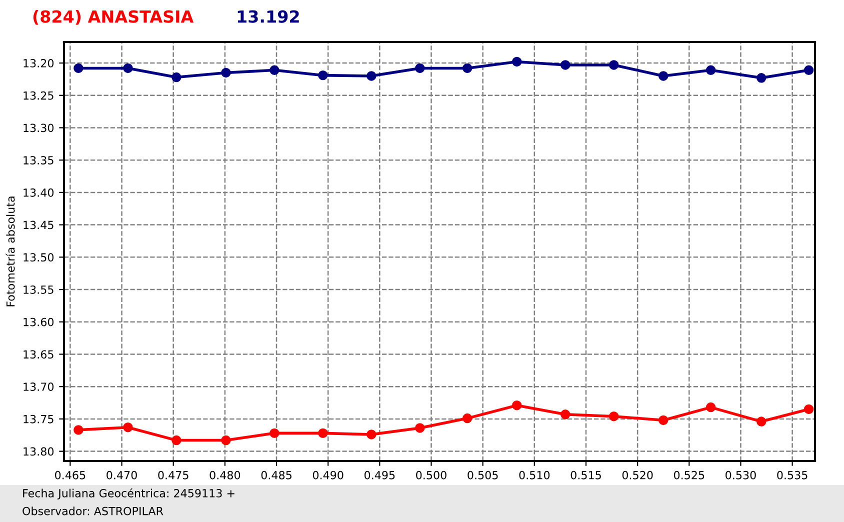 The image size is (844, 522). I want to click on x-tick-label: 0.495, so click(379, 475).